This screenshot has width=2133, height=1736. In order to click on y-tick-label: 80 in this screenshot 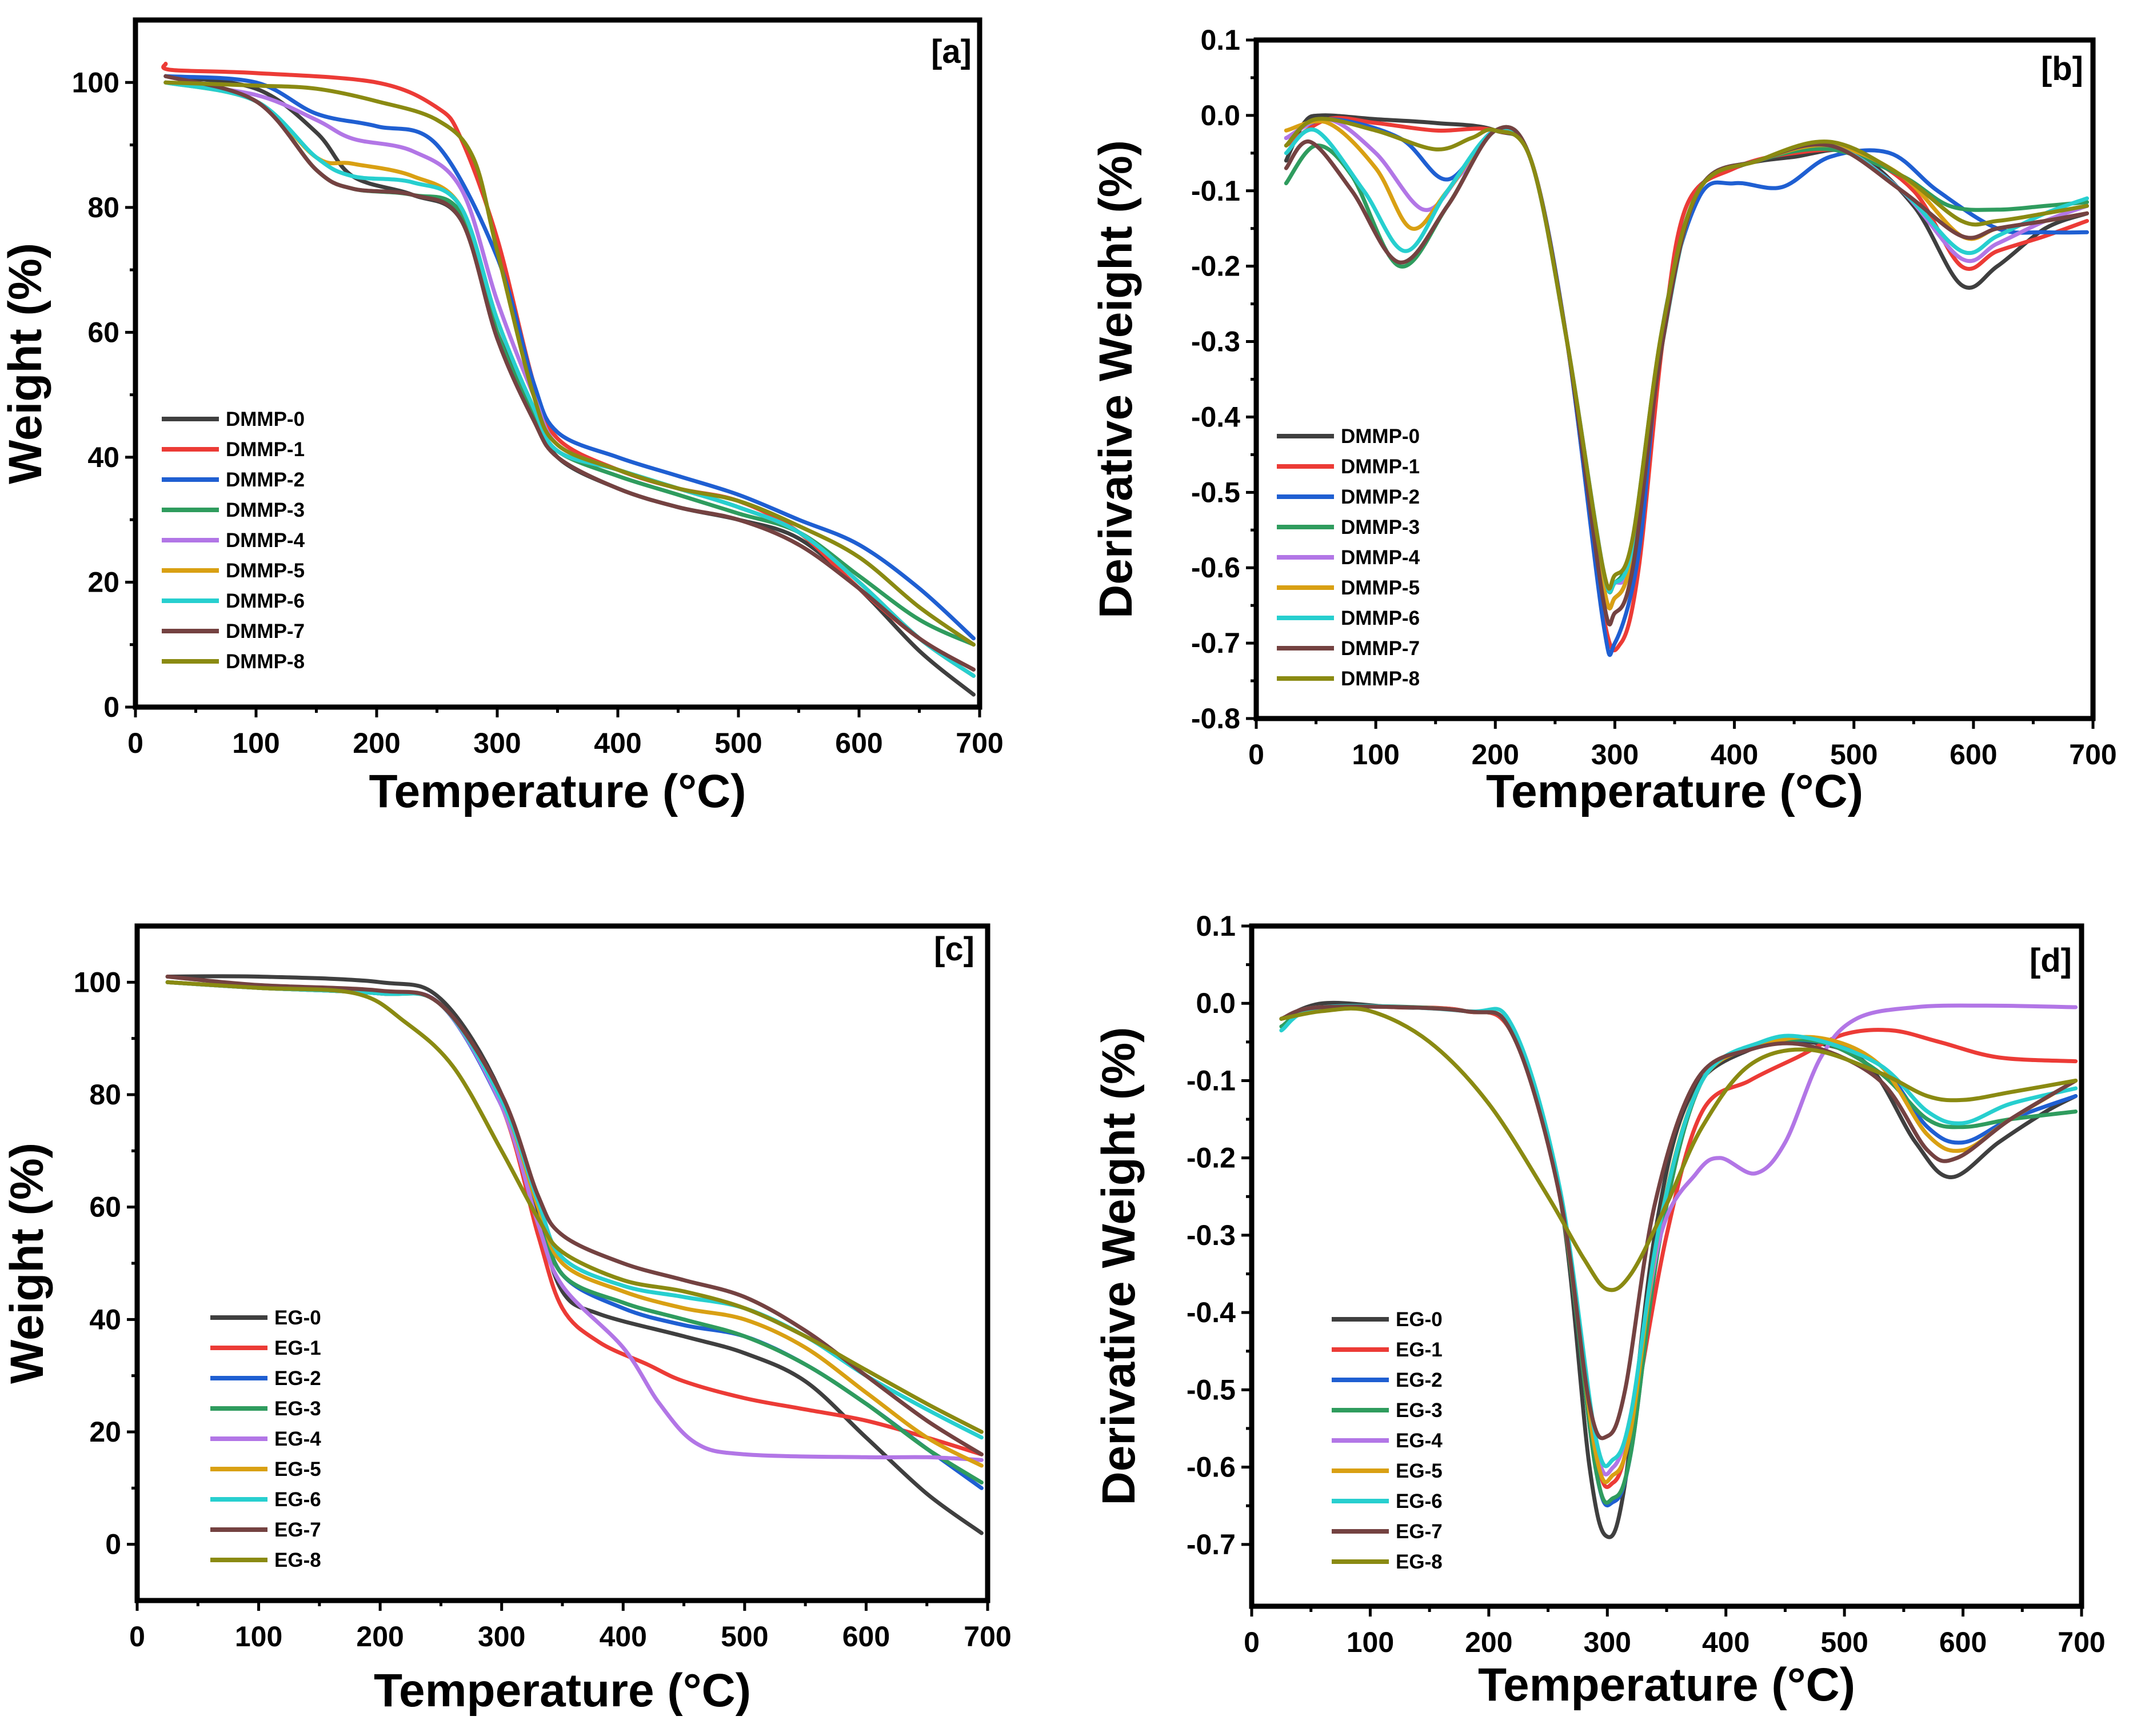, I will do `click(105, 1095)`.